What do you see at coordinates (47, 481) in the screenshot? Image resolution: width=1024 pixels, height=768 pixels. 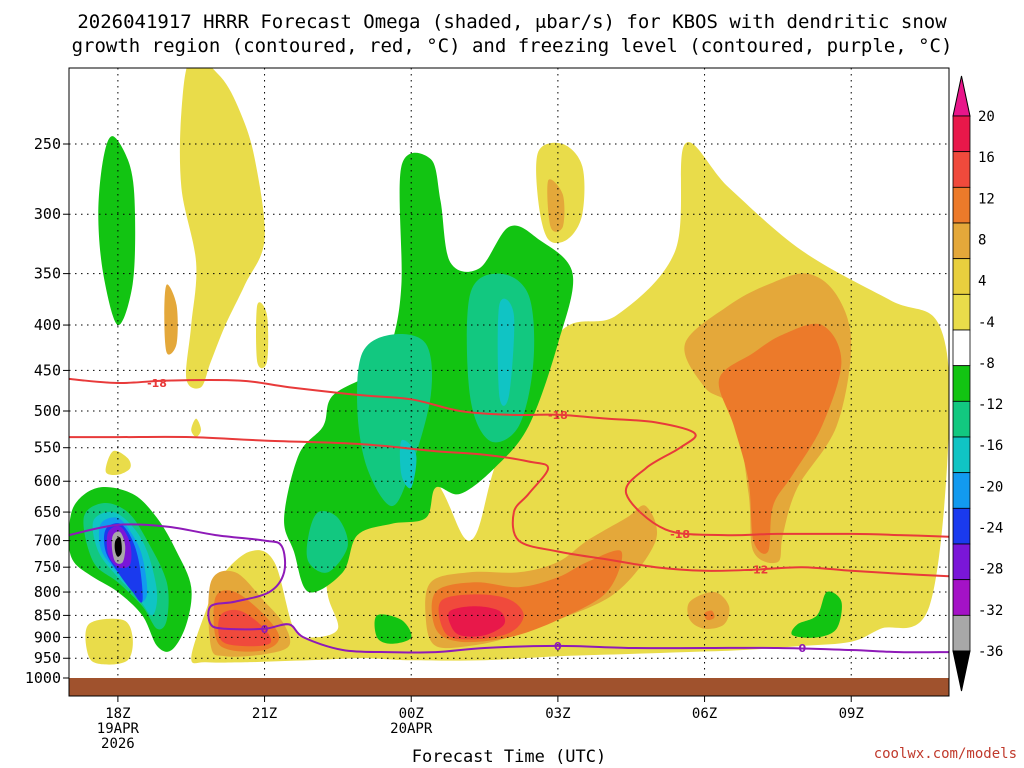 I see `y-tick-label: 600` at bounding box center [47, 481].